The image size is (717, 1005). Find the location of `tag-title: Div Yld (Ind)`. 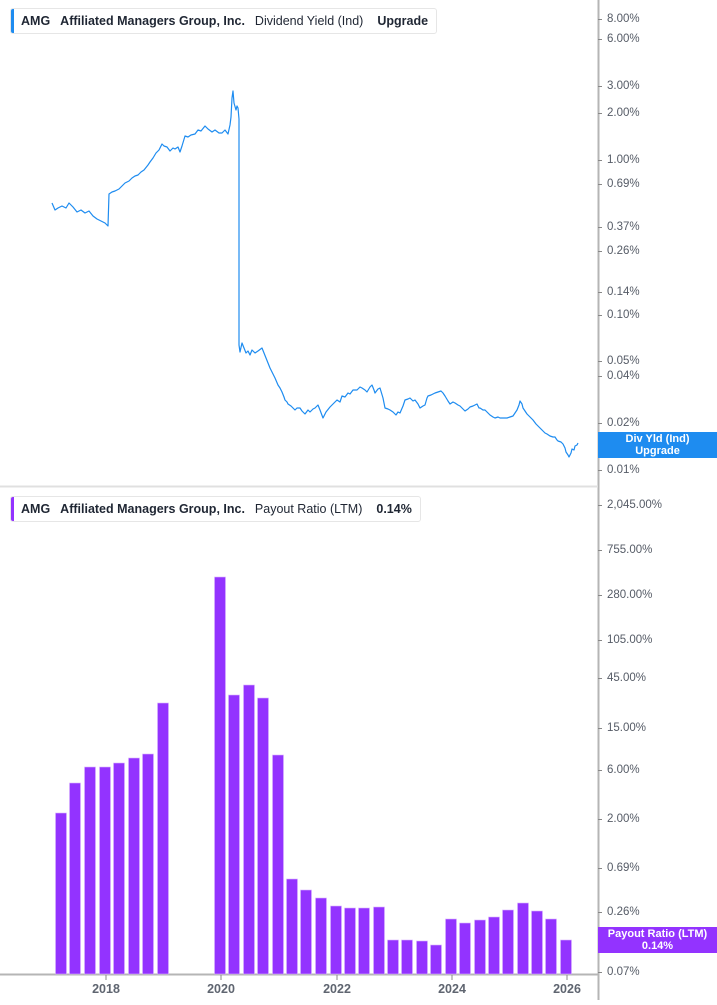

tag-title: Div Yld (Ind) is located at coordinates (657, 439).